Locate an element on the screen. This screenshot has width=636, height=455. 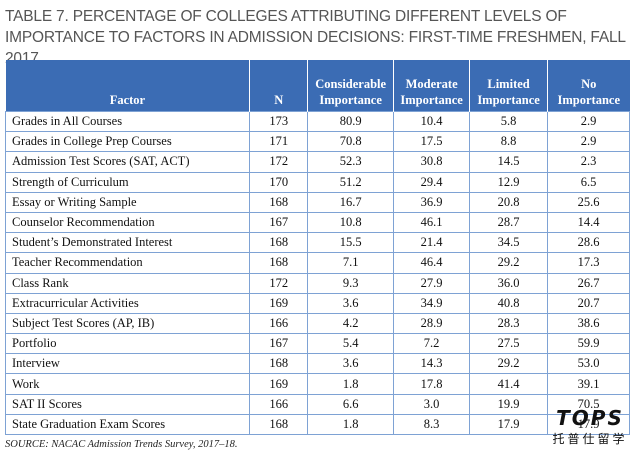
table-row: Class Rank 172 9.3 27.9 36.0 26.7 is located at coordinates (317, 283).